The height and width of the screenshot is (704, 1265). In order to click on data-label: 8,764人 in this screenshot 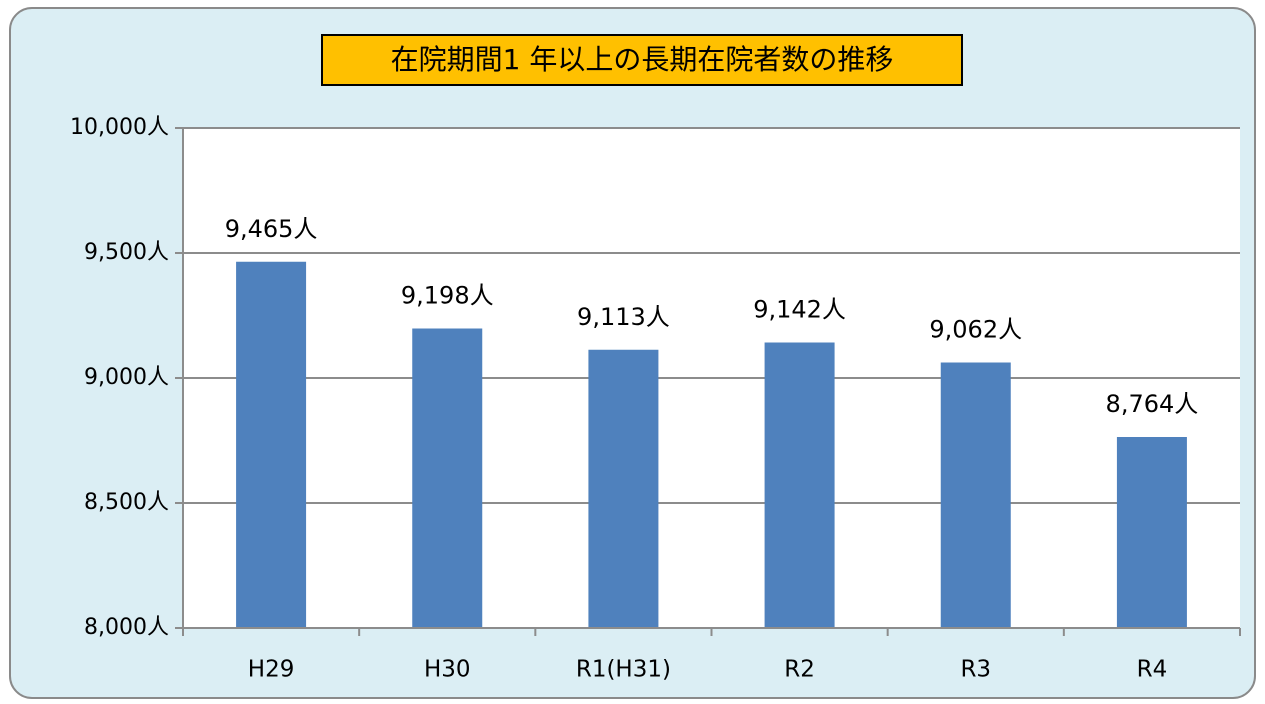, I will do `click(1152, 404)`.